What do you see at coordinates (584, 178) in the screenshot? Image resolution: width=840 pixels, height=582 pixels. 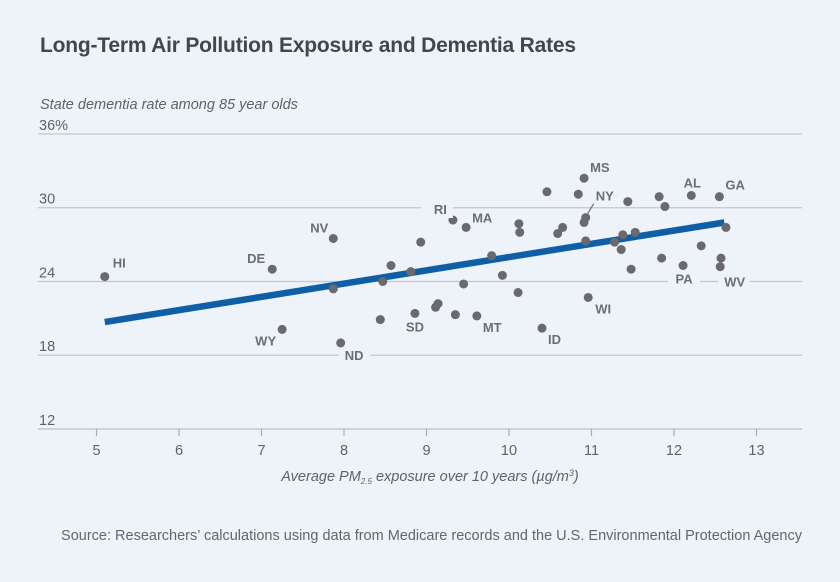 I see `data-point-ms` at bounding box center [584, 178].